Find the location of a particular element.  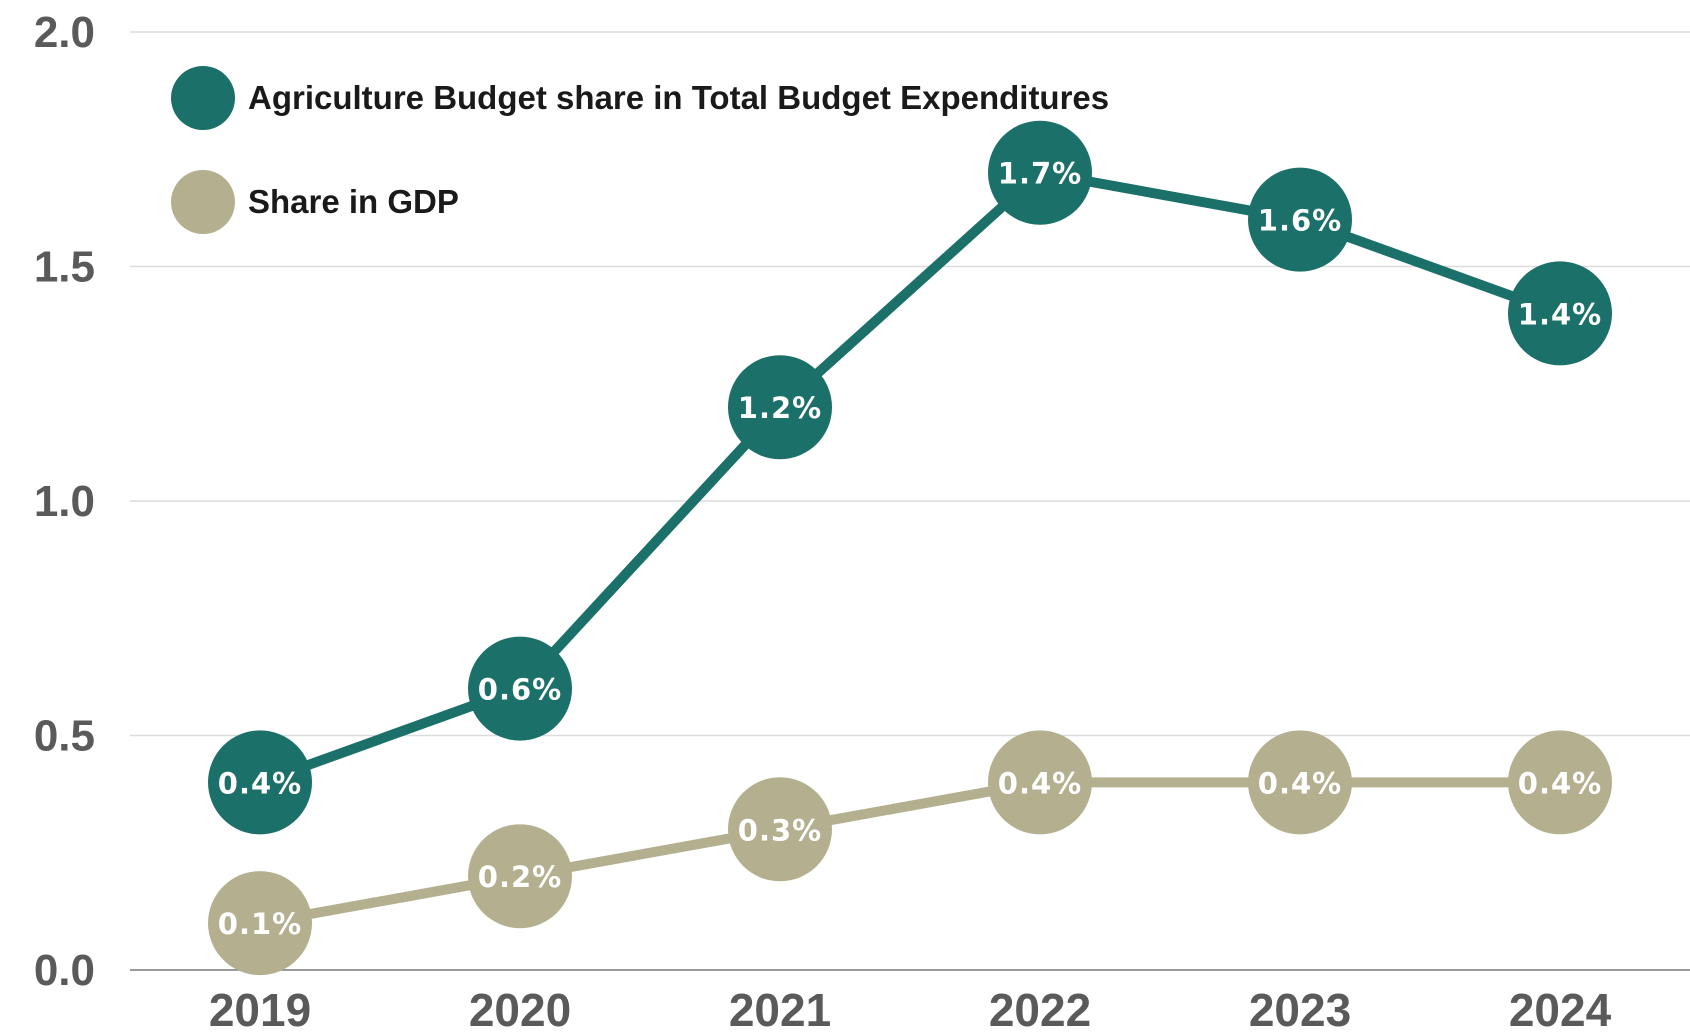

data-label: 0.2% is located at coordinates (520, 877).